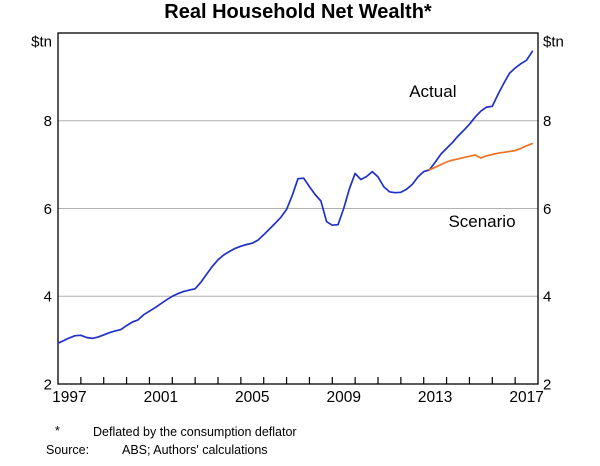  What do you see at coordinates (435, 397) in the screenshot?
I see `x-tick-label: 2013` at bounding box center [435, 397].